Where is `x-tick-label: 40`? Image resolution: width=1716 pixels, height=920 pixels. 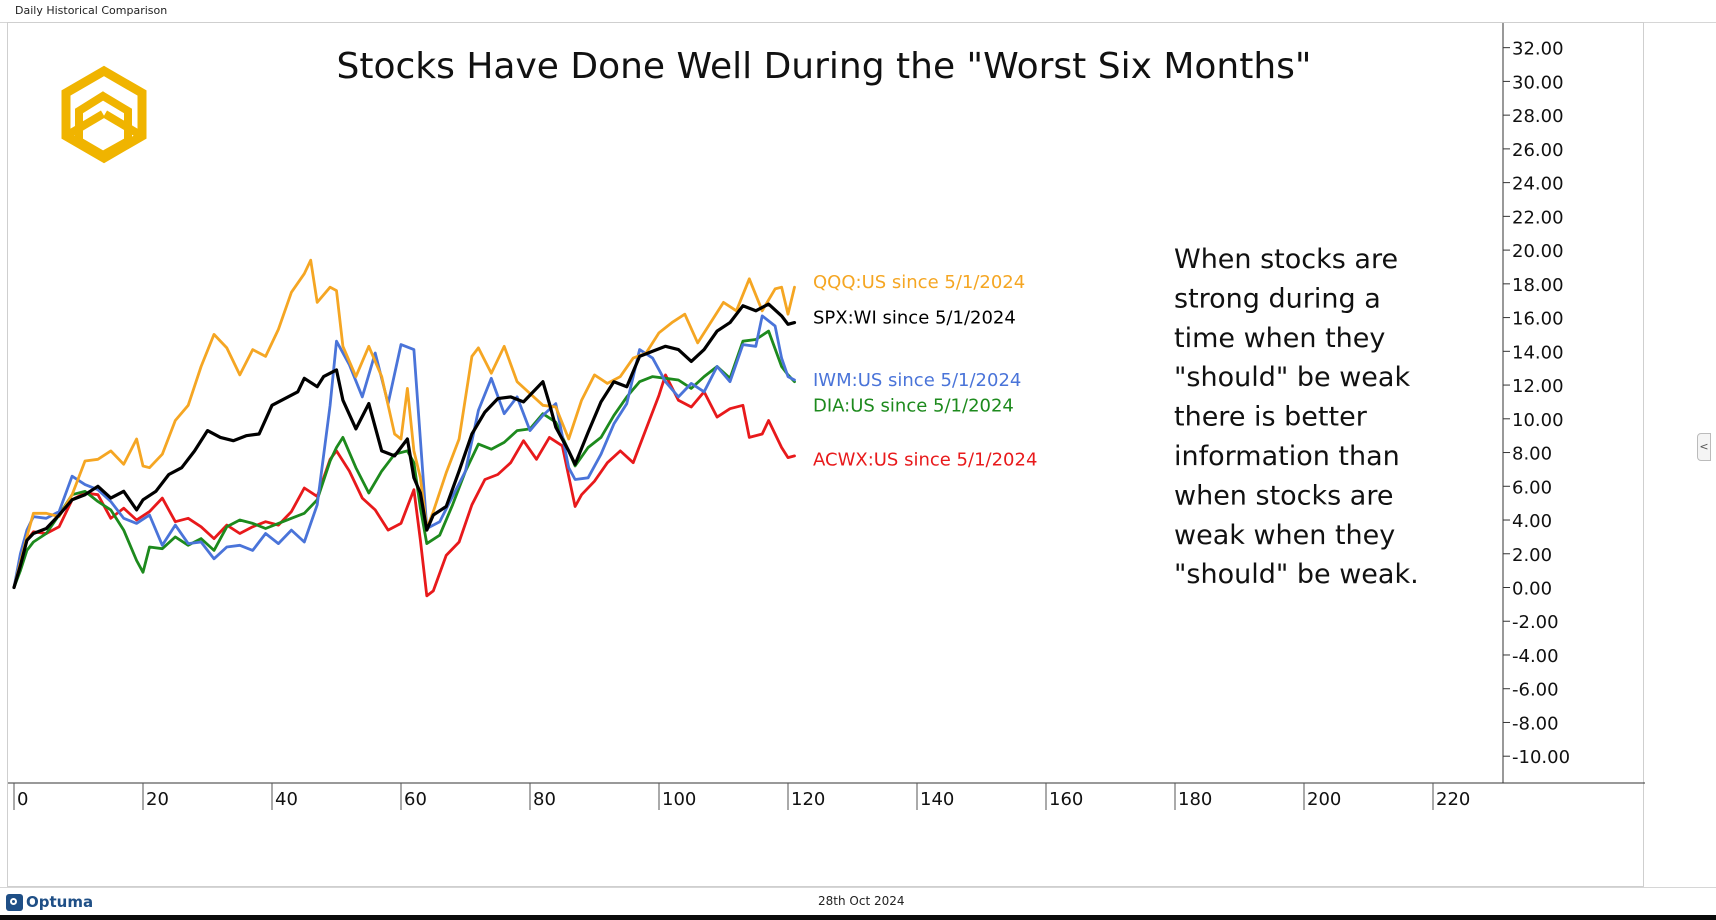
x-tick-label: 40 is located at coordinates (286, 799).